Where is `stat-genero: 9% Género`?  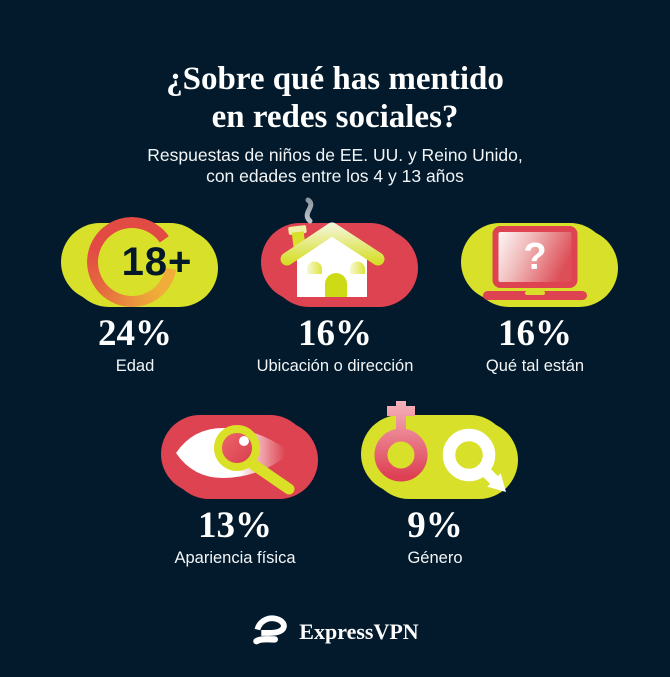
stat-genero: 9% Género is located at coordinates (435, 484).